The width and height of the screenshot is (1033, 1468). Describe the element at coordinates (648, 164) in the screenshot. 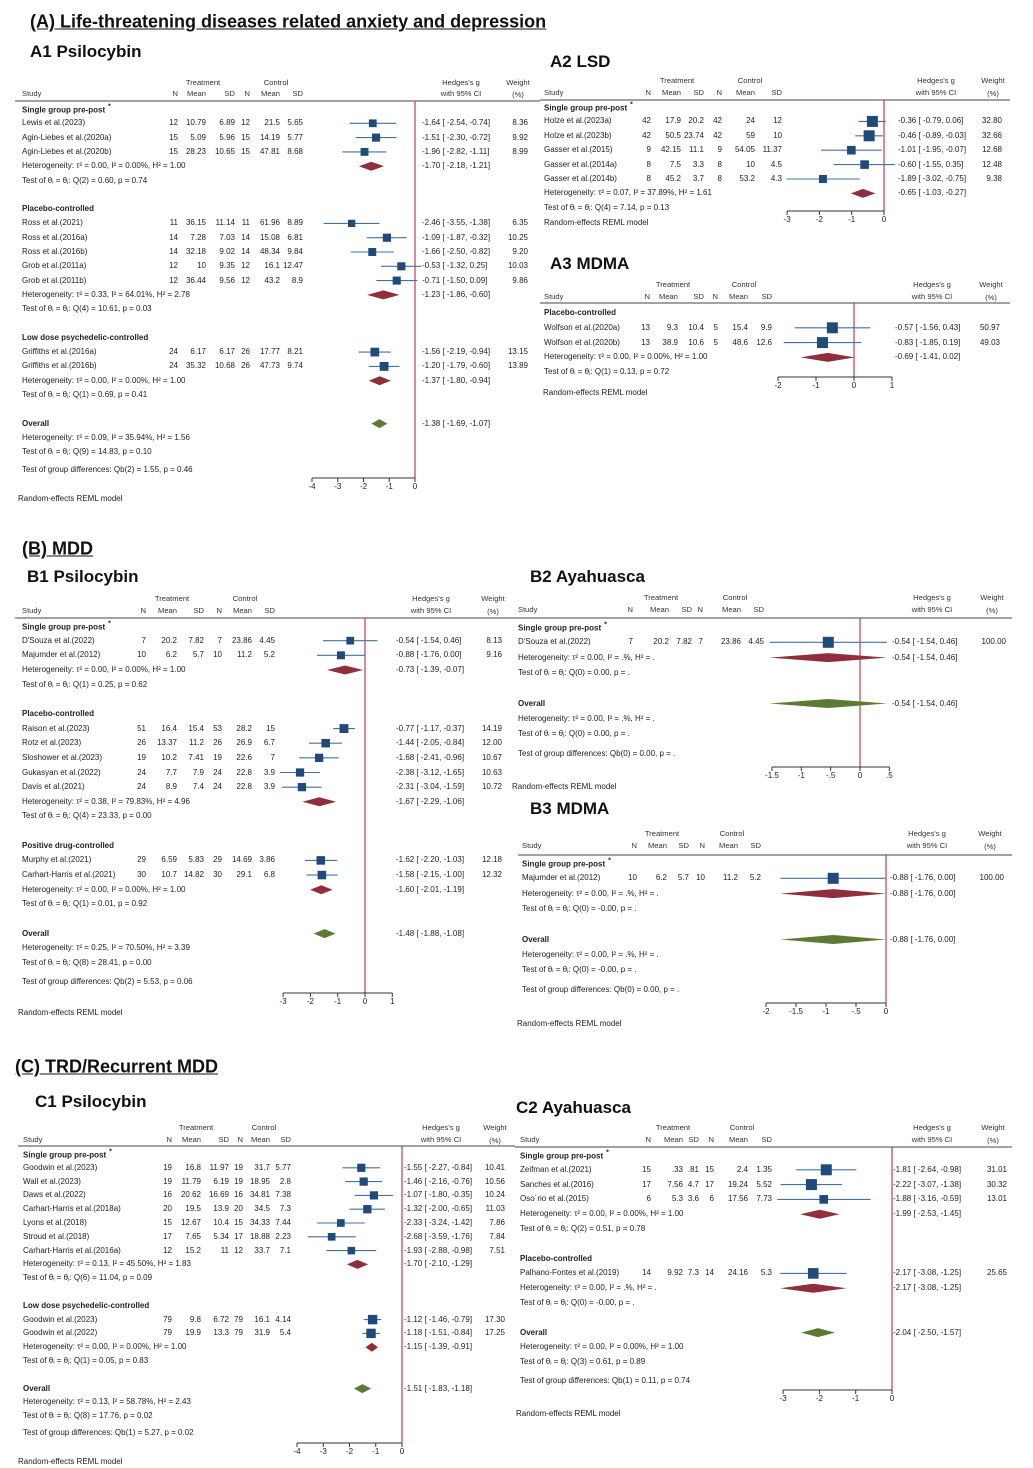

I see `treatment-n: 8` at that location.